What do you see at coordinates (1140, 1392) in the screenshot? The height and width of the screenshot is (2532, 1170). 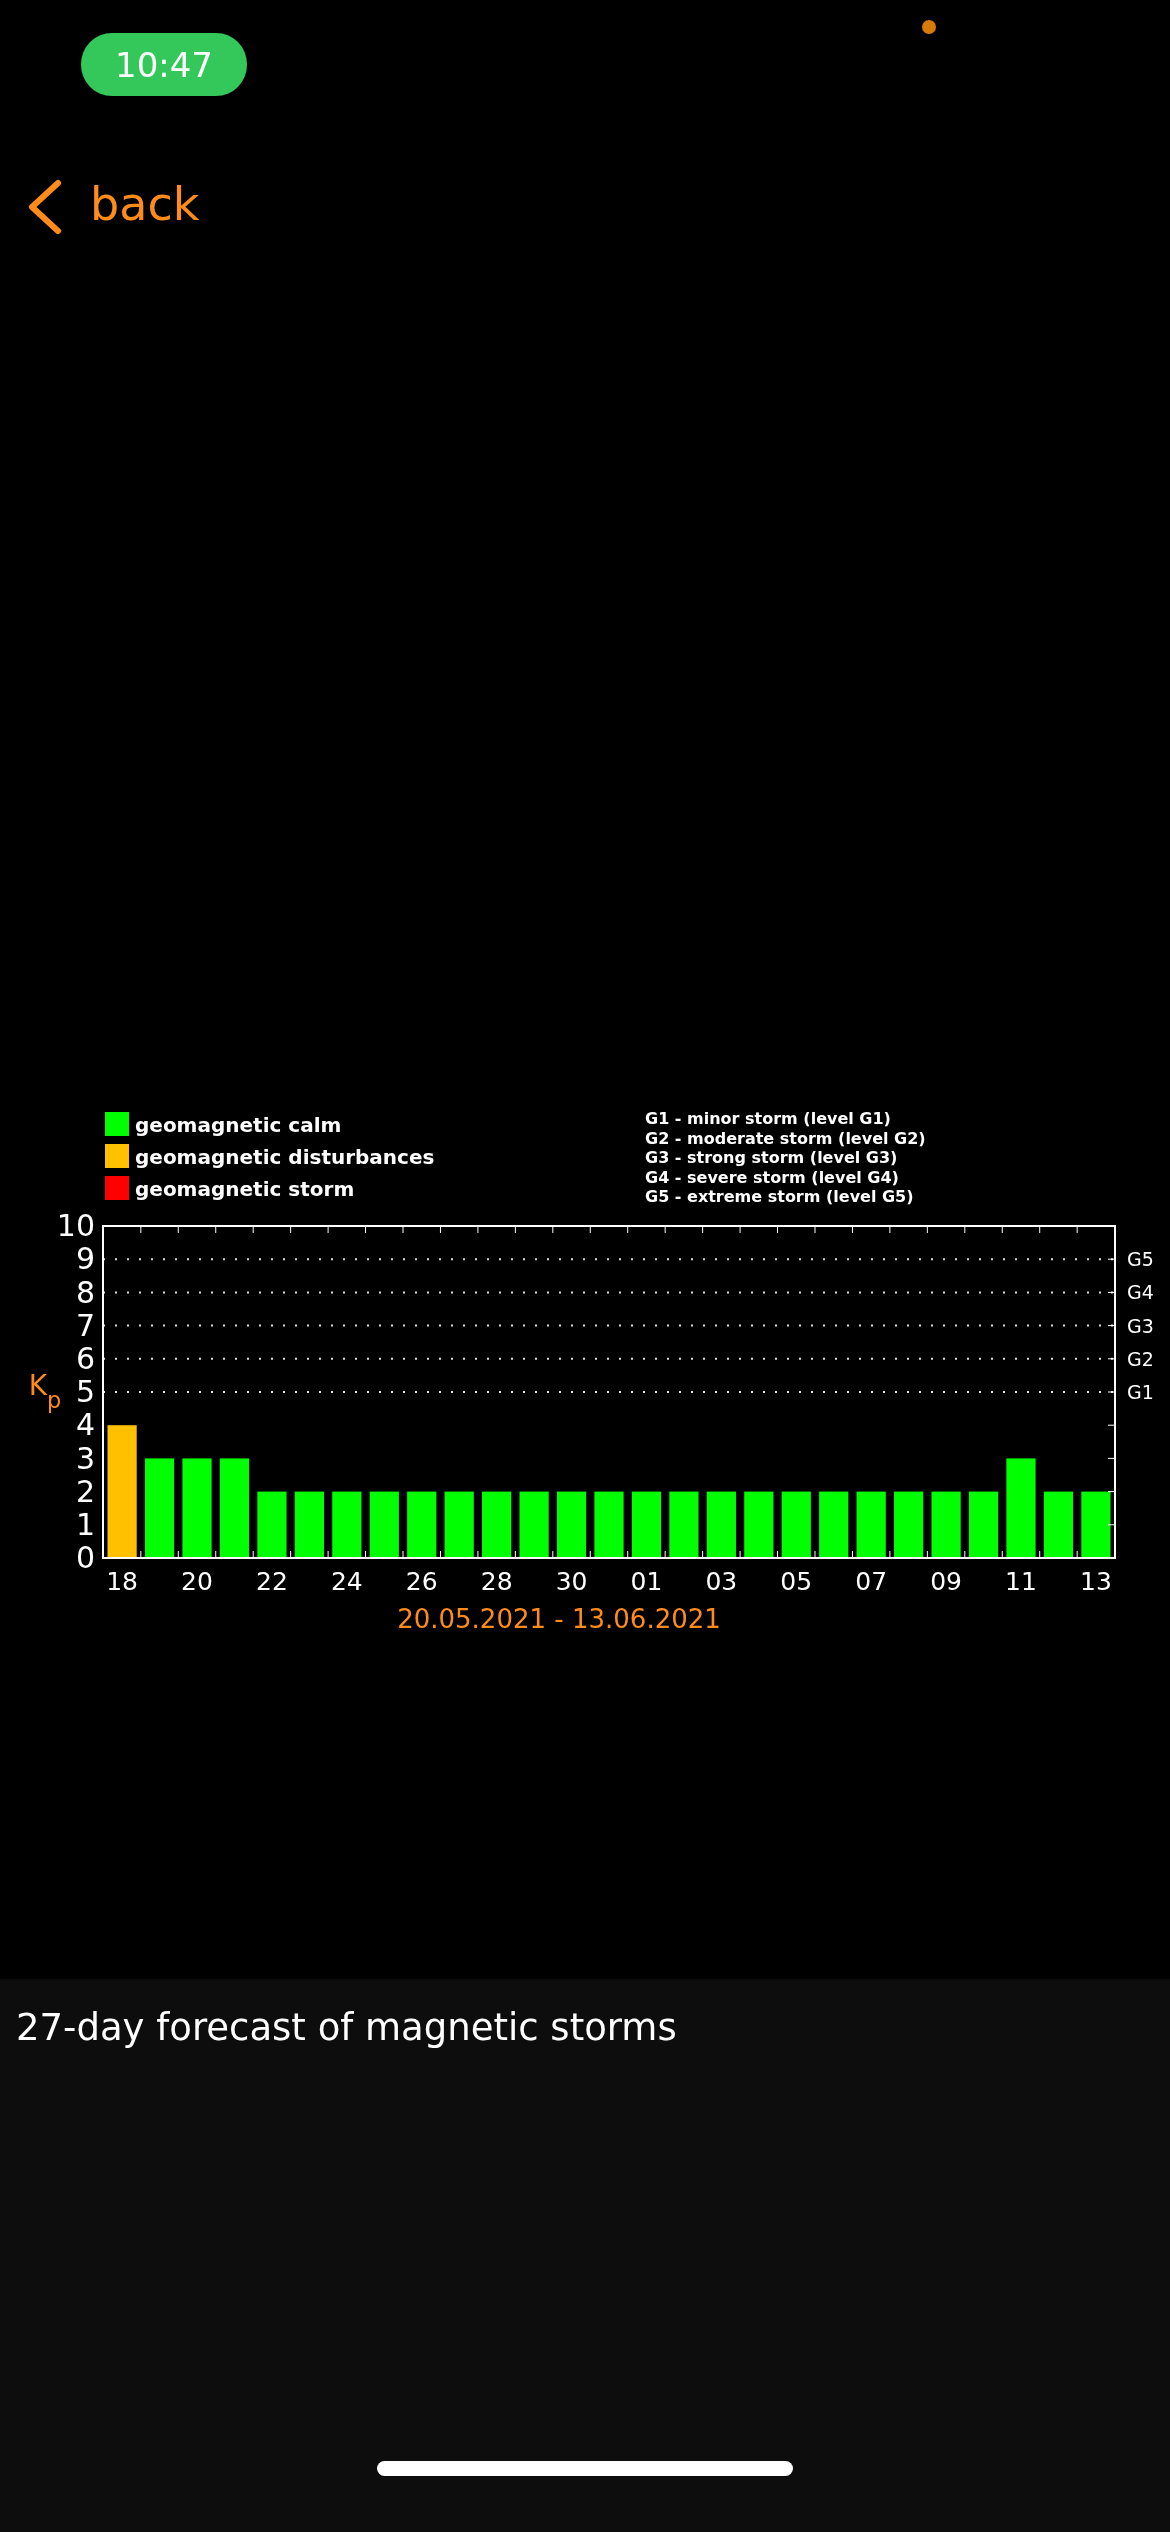 I see `ref-line-label: G1` at bounding box center [1140, 1392].